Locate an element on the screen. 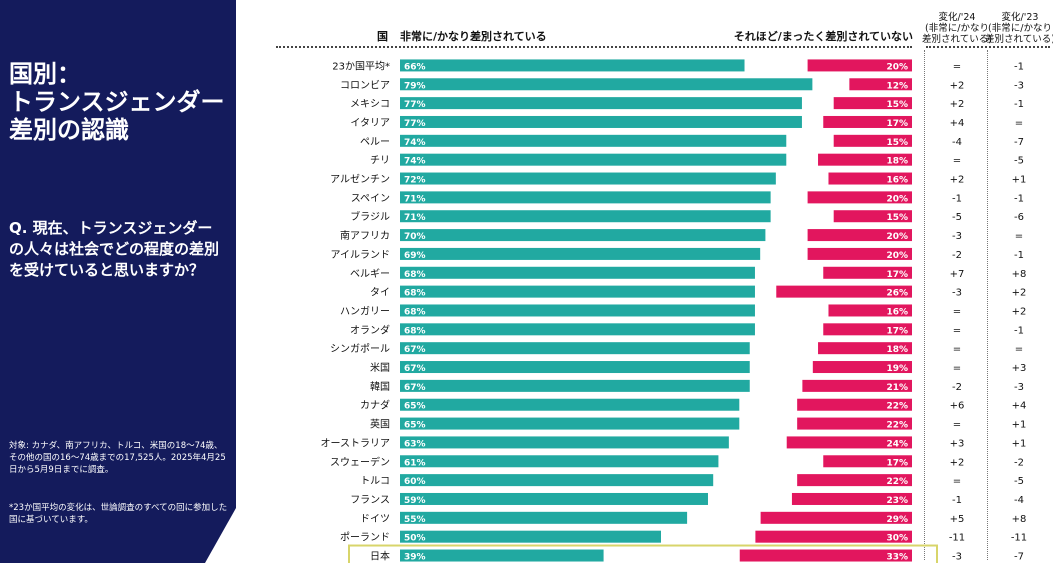 The height and width of the screenshot is (563, 1053). change-24-value: -1 is located at coordinates (957, 198).